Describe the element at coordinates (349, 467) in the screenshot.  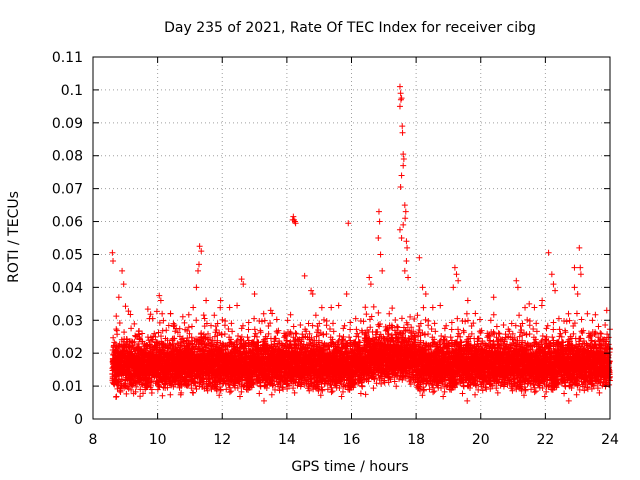
I see `x-axis-label: GPS time / hours` at that location.